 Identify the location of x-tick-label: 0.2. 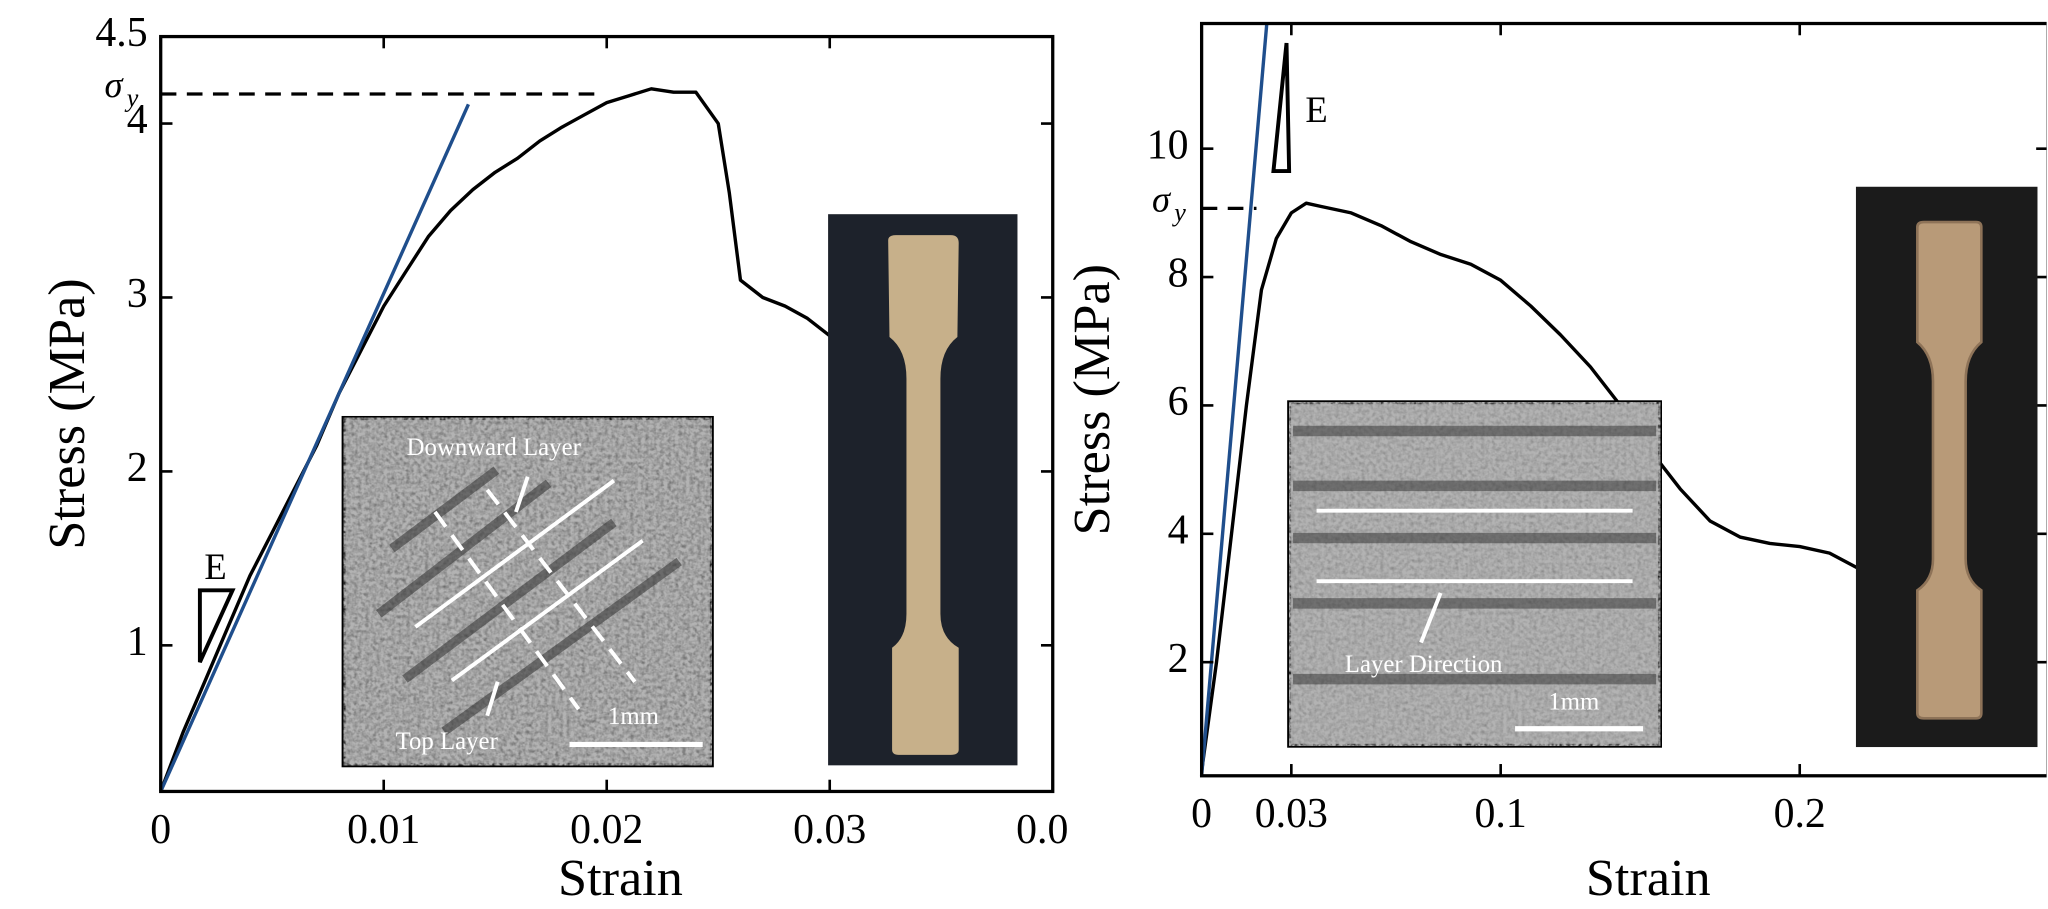
(1800, 814).